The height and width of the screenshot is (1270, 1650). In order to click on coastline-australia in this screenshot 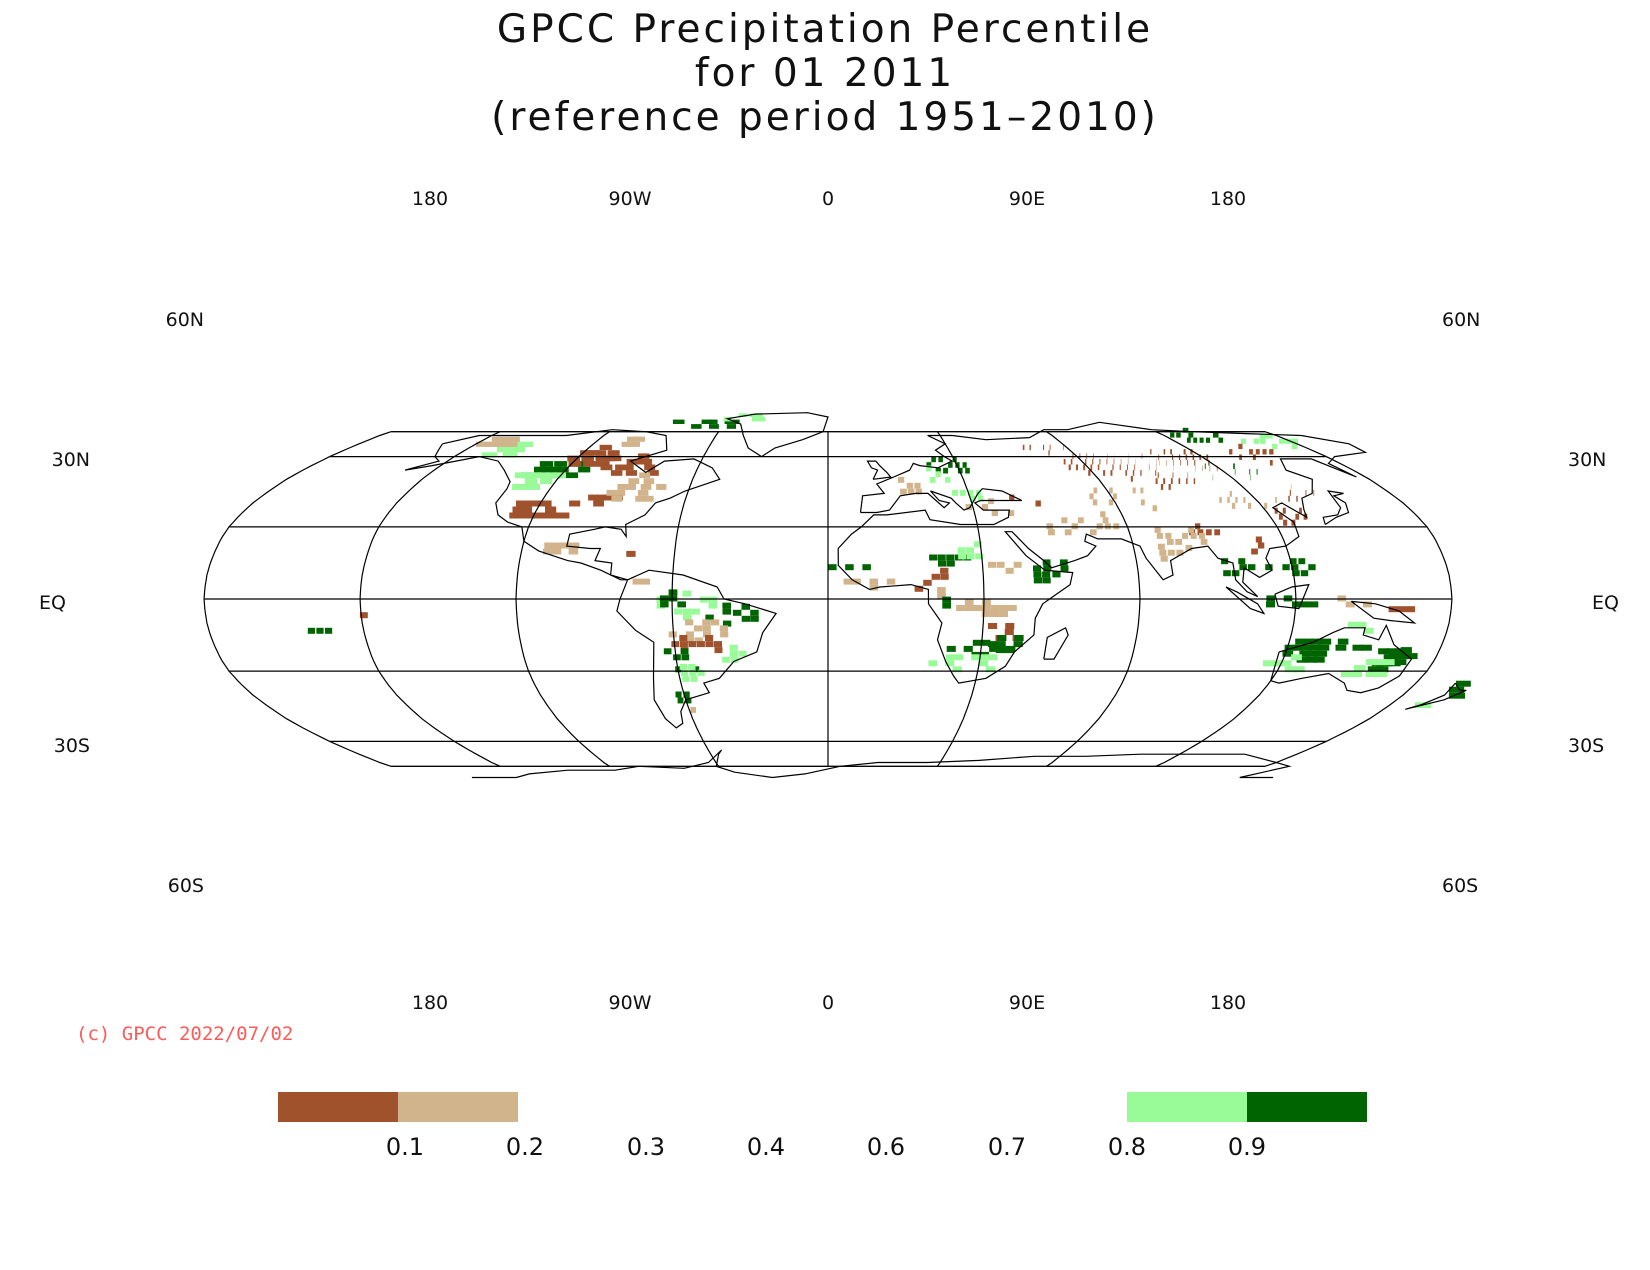, I will do `click(1341, 658)`.